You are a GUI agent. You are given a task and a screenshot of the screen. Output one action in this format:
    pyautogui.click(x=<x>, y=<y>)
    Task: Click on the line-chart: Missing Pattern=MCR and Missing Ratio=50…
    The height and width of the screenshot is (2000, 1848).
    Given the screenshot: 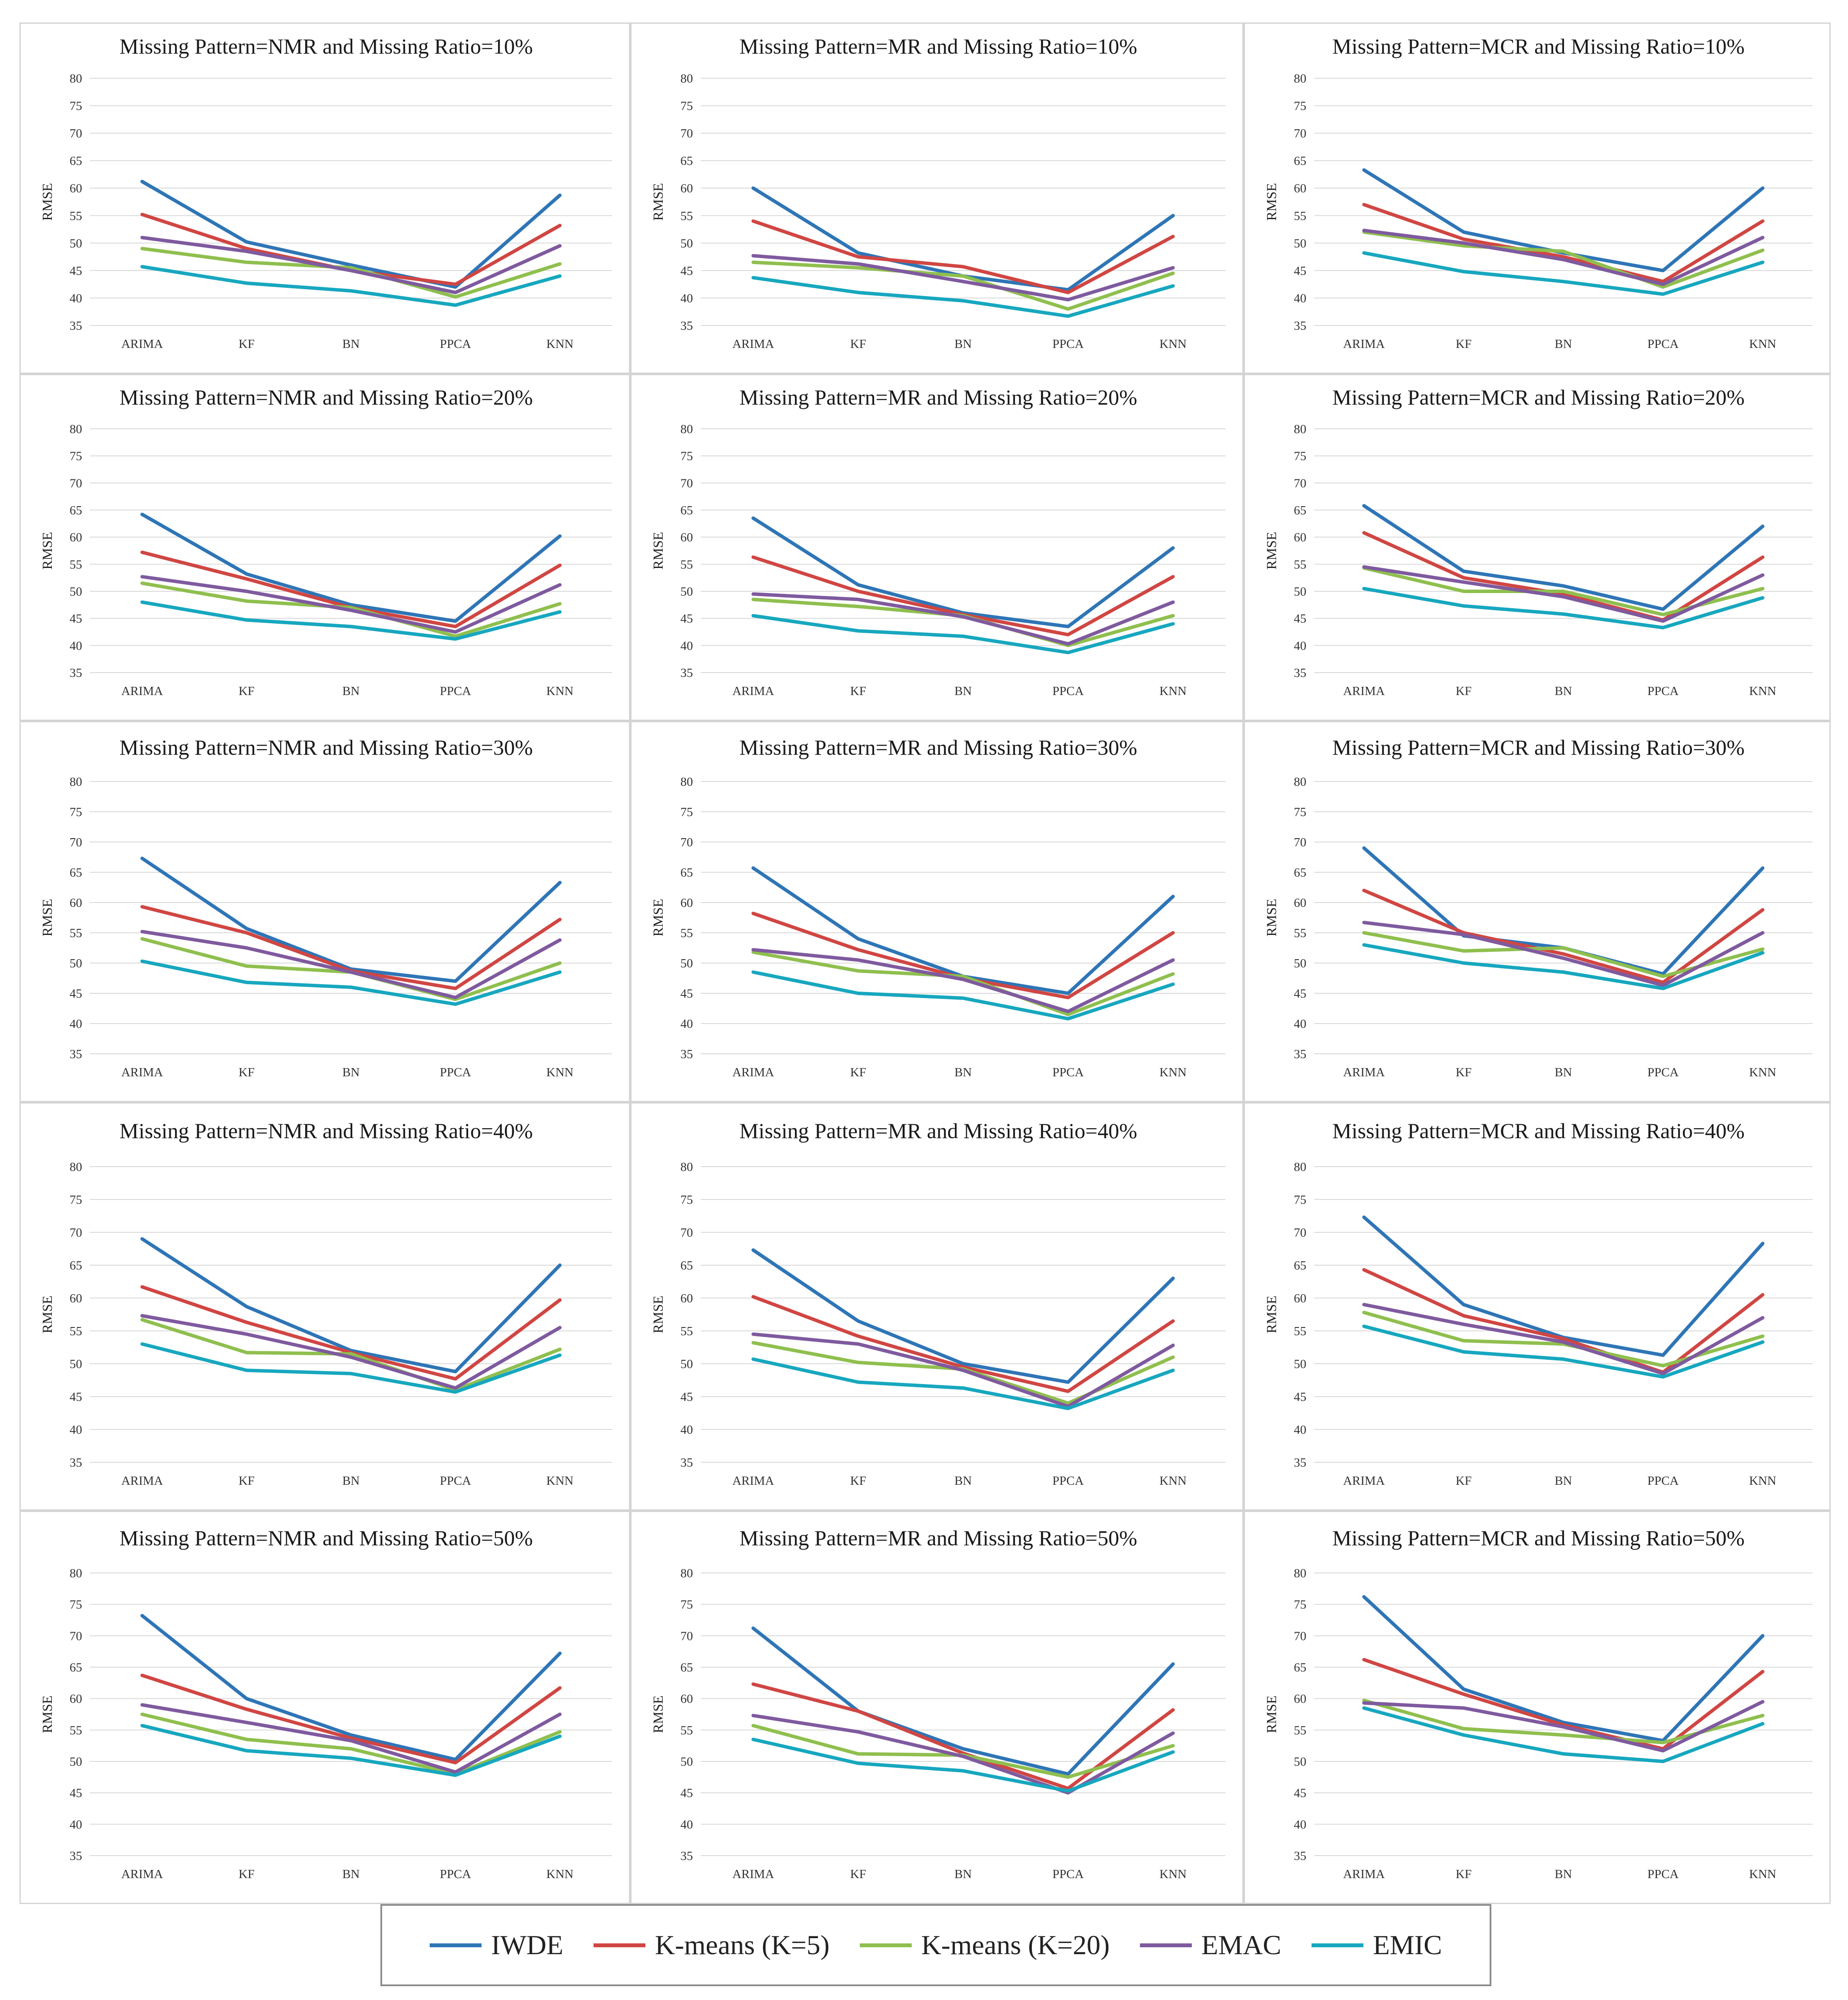 What is the action you would take?
    pyautogui.click(x=1538, y=1703)
    